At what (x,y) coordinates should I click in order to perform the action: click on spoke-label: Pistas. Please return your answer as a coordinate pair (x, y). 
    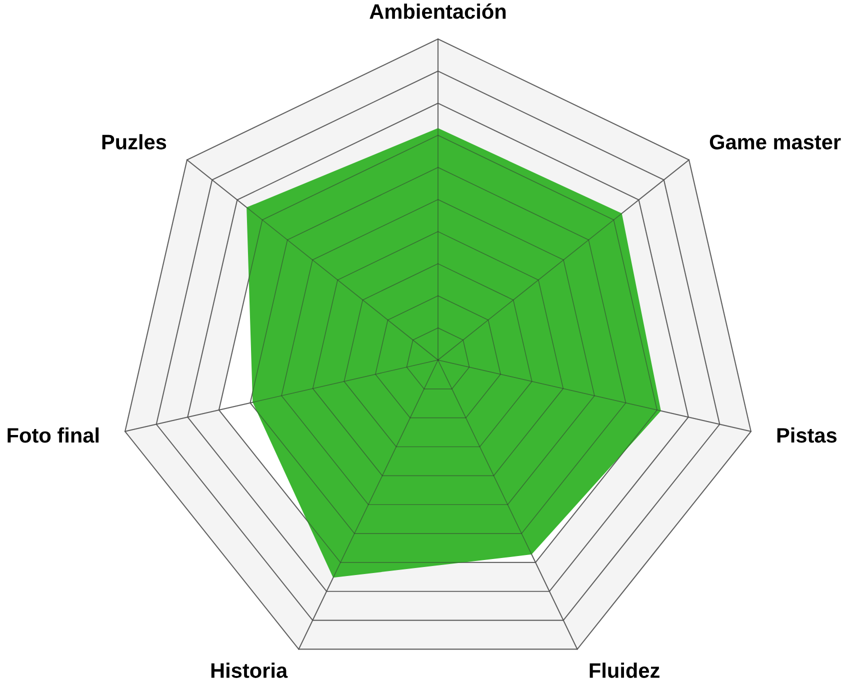
    Looking at the image, I should click on (807, 435).